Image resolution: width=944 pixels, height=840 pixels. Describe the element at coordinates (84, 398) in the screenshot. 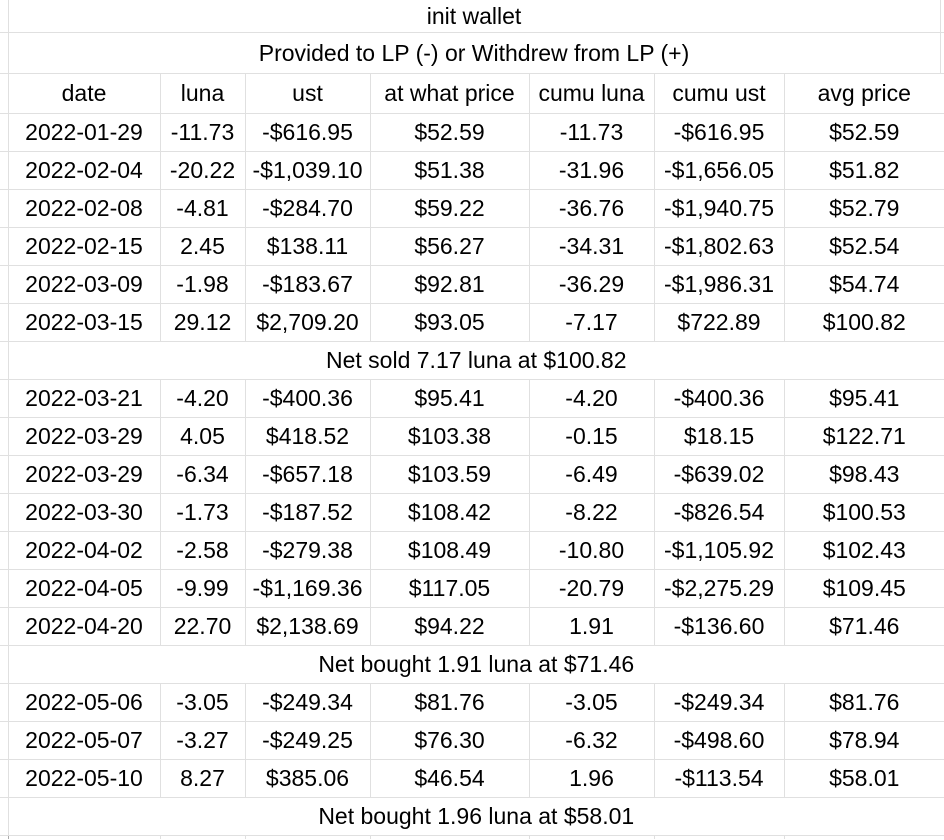

I see `cell-date: 2022-03-21` at that location.